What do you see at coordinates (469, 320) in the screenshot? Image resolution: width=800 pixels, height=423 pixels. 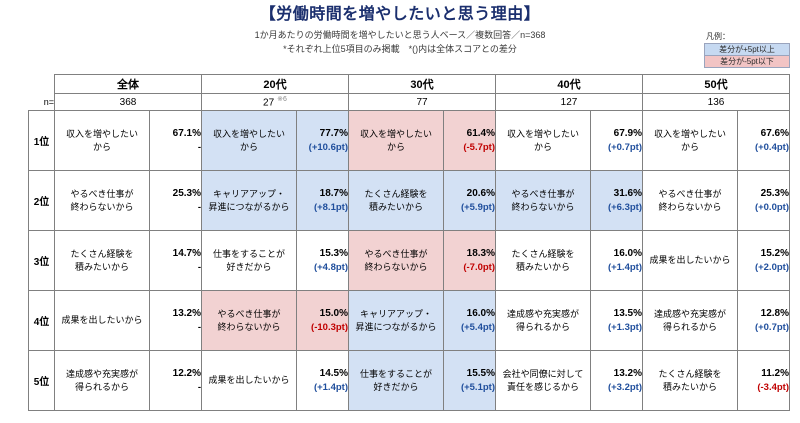 I see `reason-value-cell: 16.0% (+5.4pt)` at bounding box center [469, 320].